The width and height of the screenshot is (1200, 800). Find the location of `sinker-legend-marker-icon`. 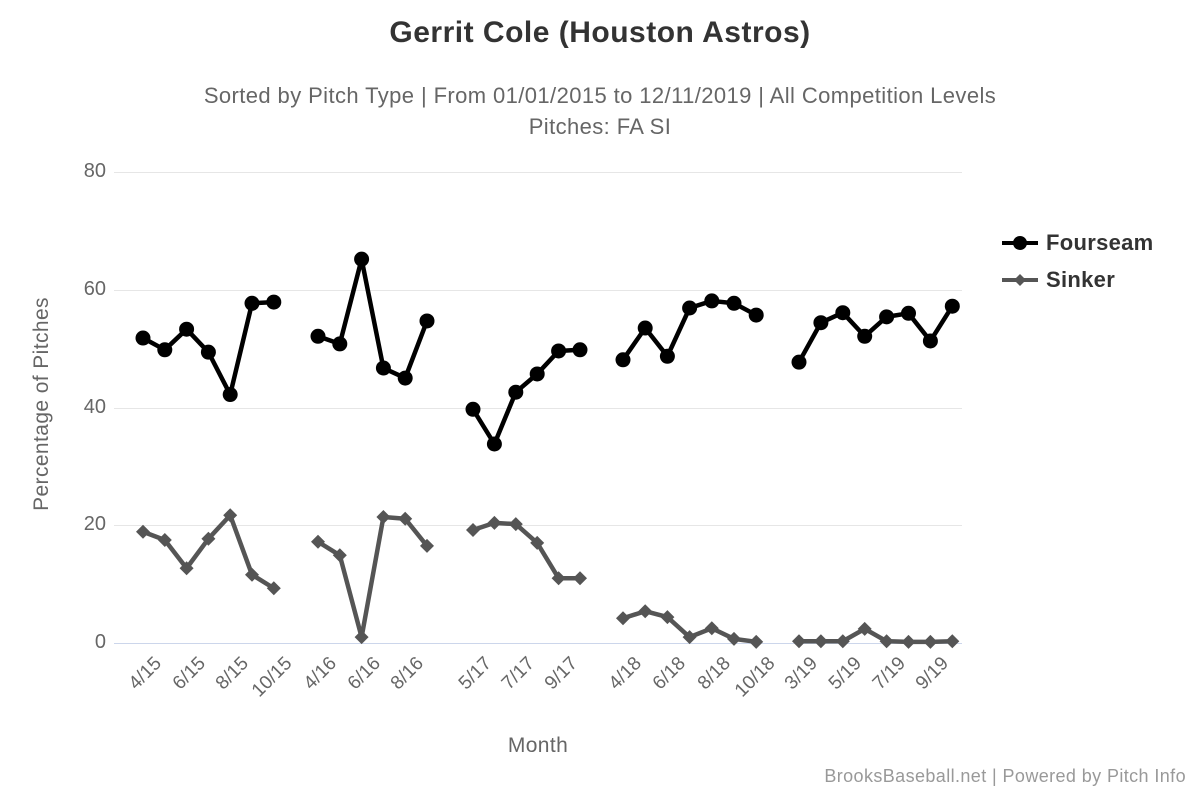

sinker-legend-marker-icon is located at coordinates (1020, 280).